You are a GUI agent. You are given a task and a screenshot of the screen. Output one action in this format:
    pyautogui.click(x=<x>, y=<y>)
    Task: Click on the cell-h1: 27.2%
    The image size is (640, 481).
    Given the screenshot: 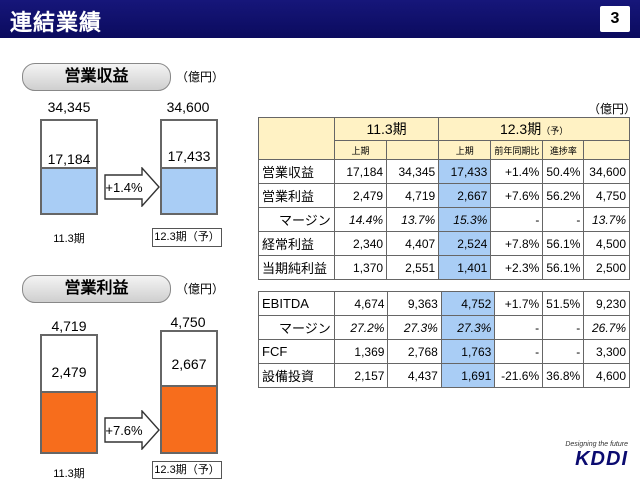 What is the action you would take?
    pyautogui.click(x=361, y=327)
    